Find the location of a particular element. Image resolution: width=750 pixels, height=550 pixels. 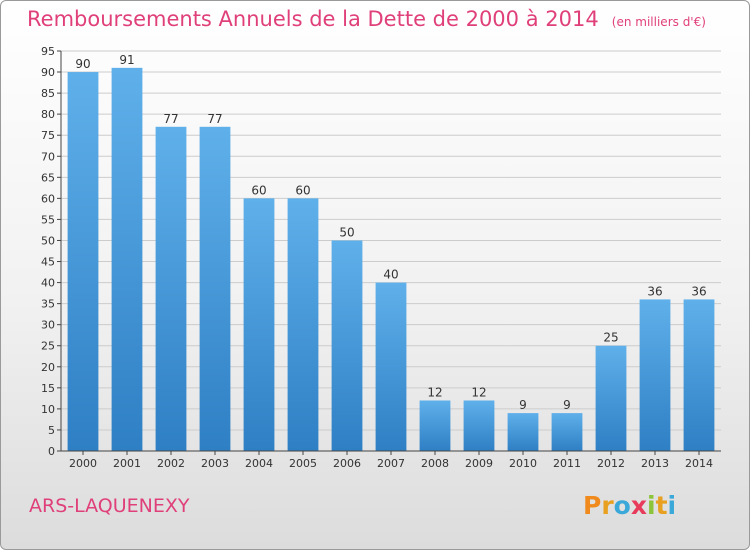

x-tick-label-2007: 2007 is located at coordinates (391, 463).